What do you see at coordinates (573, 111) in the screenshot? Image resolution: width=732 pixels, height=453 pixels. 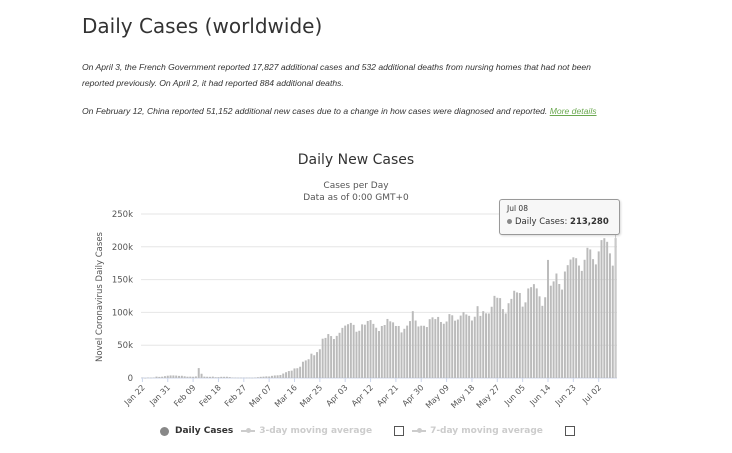 I see `more-details-link: More details` at bounding box center [573, 111].